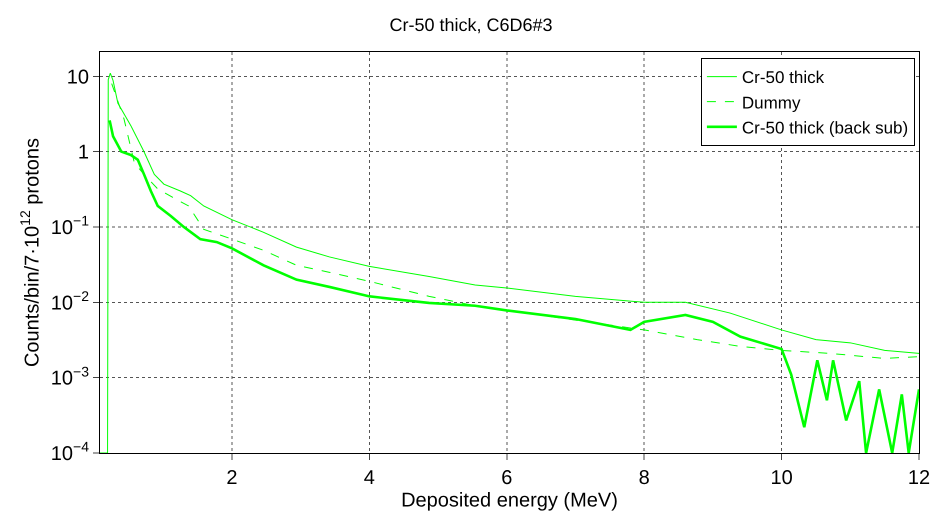 This screenshot has width=942, height=519. What do you see at coordinates (70, 376) in the screenshot?
I see `y-tick-label: 10$^{−3}$` at bounding box center [70, 376].